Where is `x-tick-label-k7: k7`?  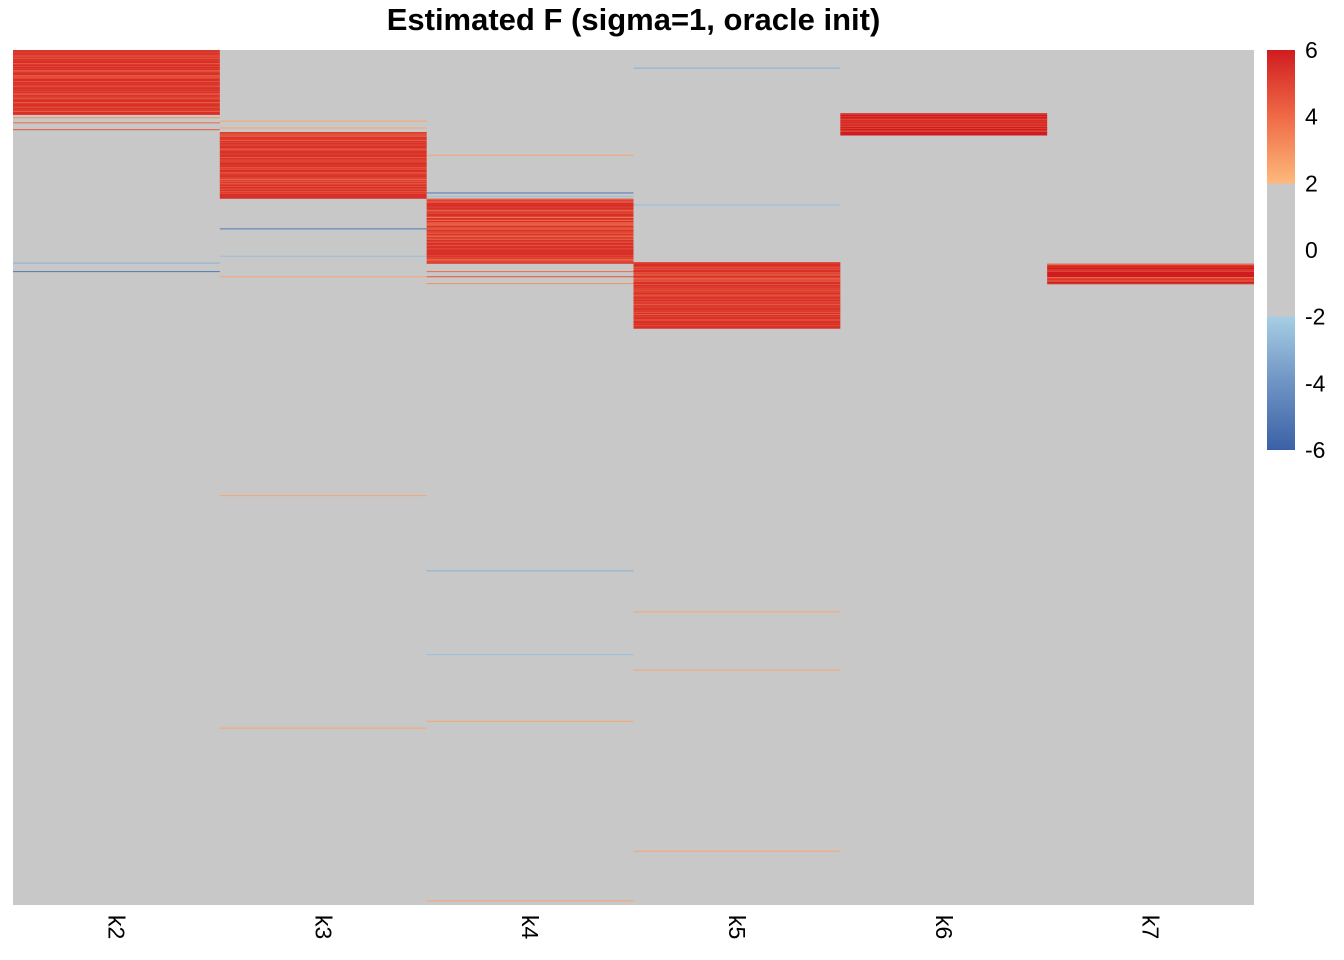
x-tick-label-k7: k7 is located at coordinates (1151, 927).